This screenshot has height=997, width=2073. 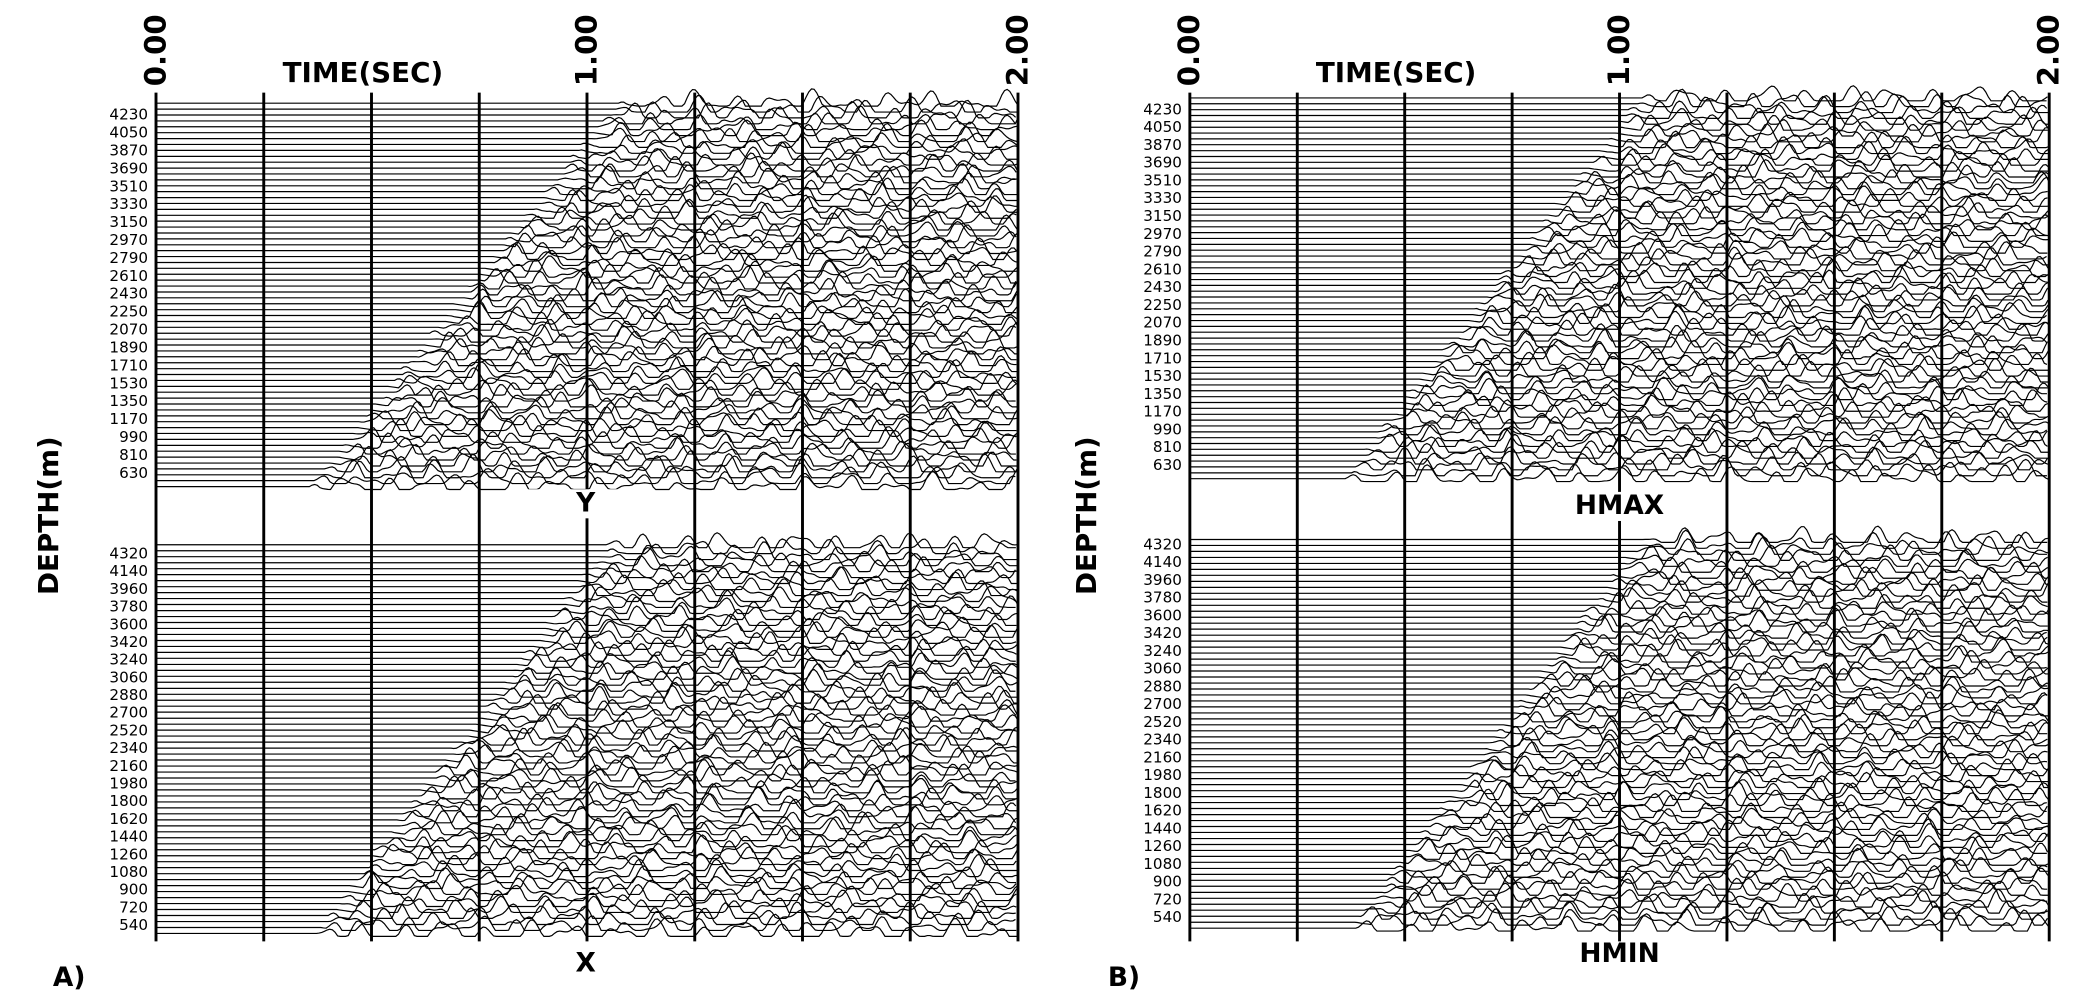 I want to click on depth-label: 540, so click(x=1167, y=917).